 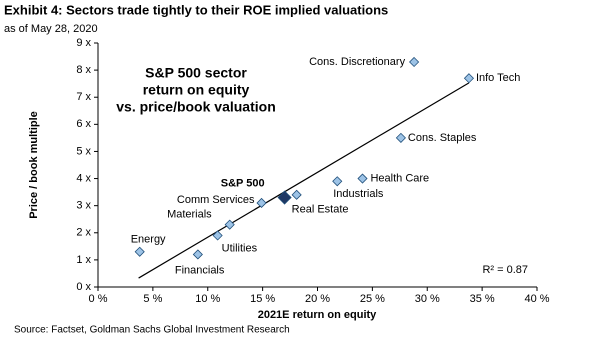 What do you see at coordinates (317, 315) in the screenshot?
I see `x-axis-label: 2021E return on equity` at bounding box center [317, 315].